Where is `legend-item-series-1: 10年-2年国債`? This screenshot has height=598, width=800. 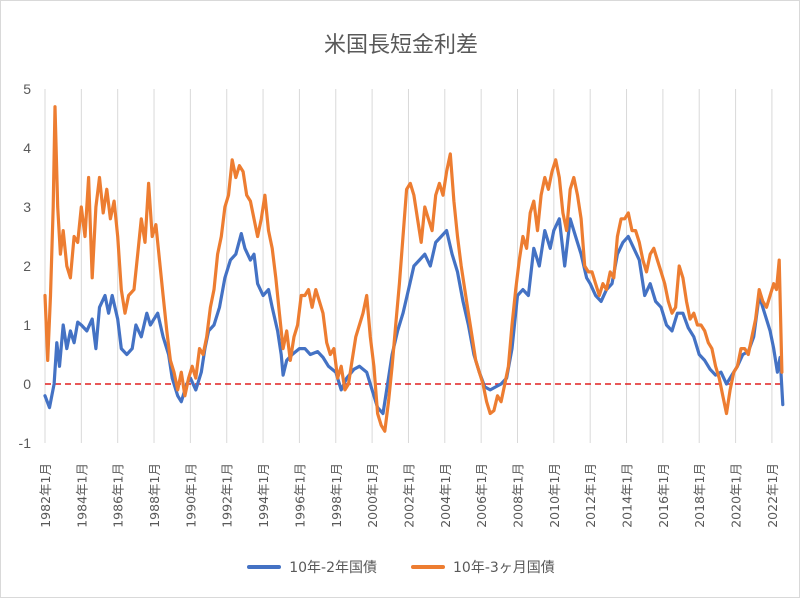
legend-item-series-1: 10年-2年国債 is located at coordinates (312, 567).